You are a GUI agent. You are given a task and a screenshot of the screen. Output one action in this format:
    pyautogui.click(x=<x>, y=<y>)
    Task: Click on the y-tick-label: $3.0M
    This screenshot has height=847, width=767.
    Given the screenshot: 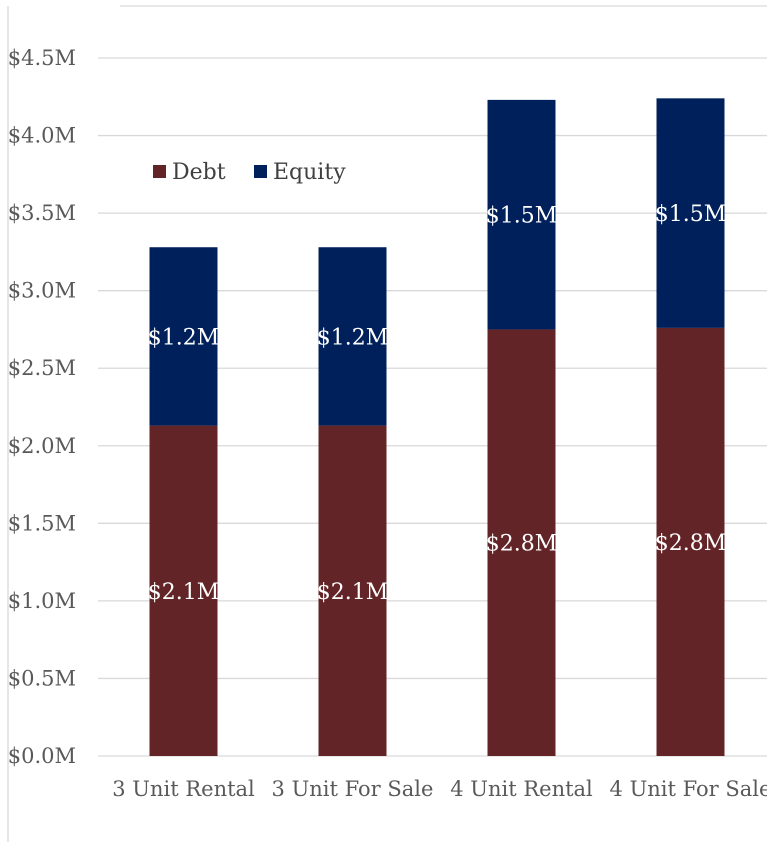 What is the action you would take?
    pyautogui.click(x=42, y=291)
    